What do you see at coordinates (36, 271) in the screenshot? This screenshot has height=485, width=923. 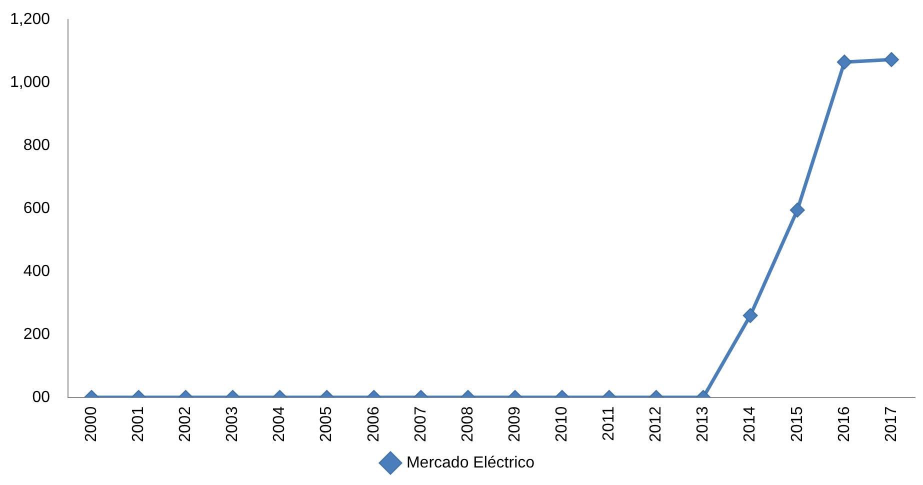 I see `y-tick-label: 400` at bounding box center [36, 271].